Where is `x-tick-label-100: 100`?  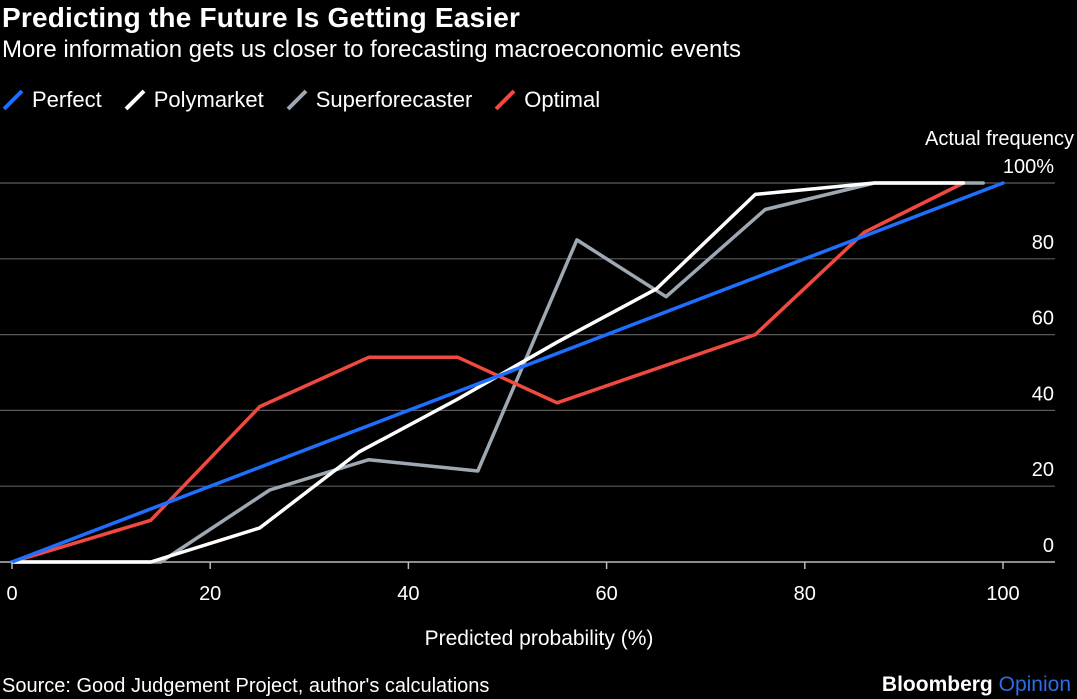
x-tick-label-100: 100 is located at coordinates (1002, 594).